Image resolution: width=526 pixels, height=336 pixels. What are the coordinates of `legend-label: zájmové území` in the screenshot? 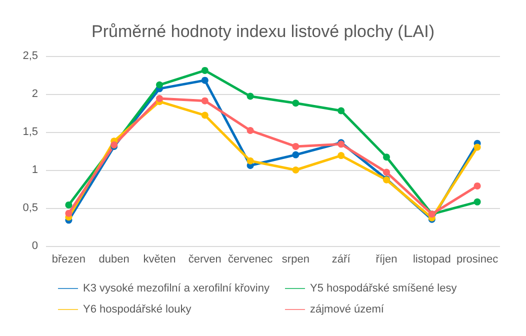 It's located at (347, 310).